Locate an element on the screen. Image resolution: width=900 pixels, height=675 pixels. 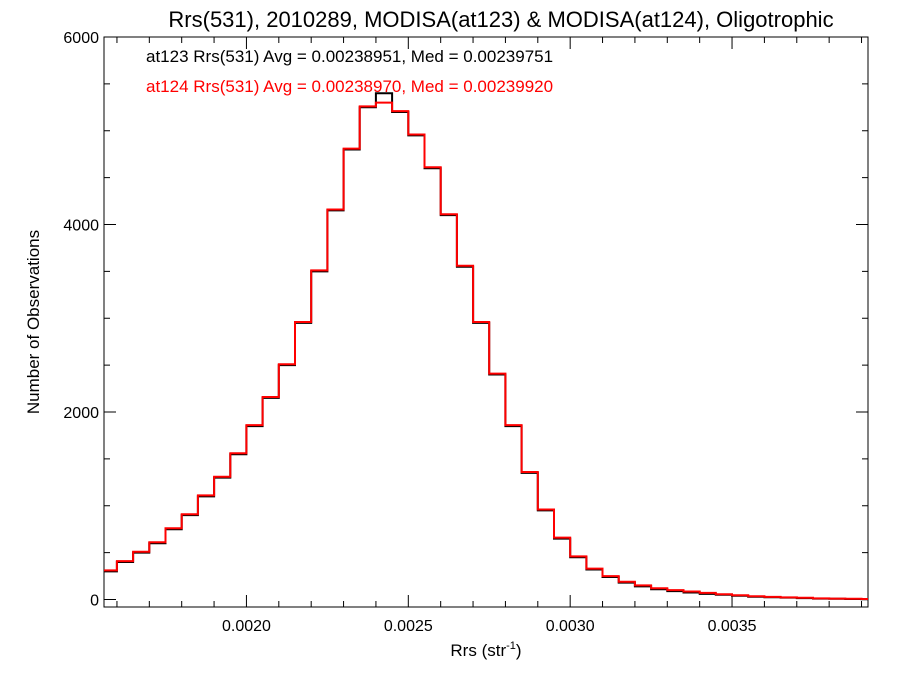
x-tick-label: 0.0035 is located at coordinates (732, 626).